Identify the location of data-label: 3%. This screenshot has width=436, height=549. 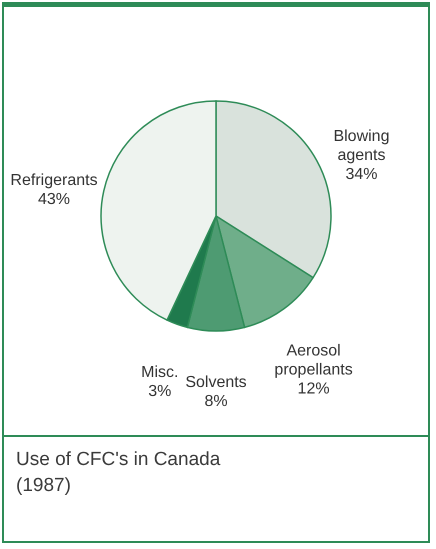
(160, 391).